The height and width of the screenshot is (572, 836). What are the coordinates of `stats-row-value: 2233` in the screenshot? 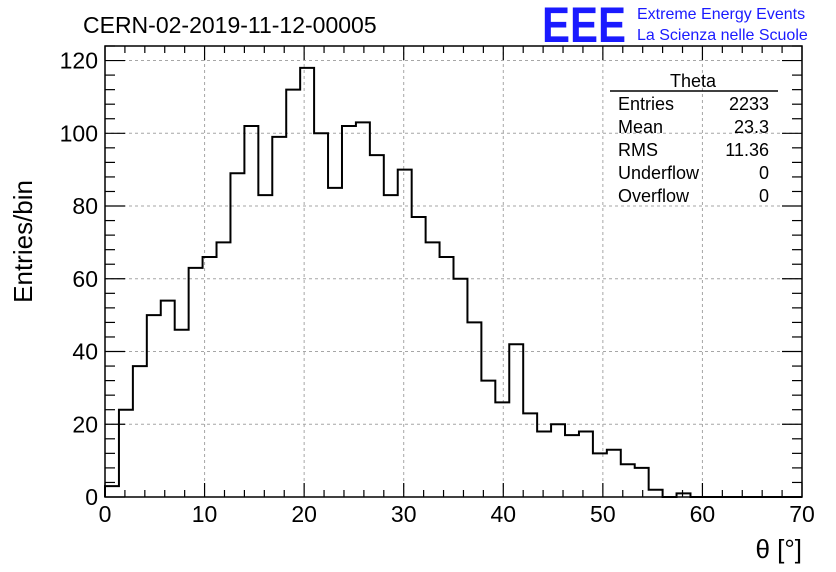 It's located at (749, 104).